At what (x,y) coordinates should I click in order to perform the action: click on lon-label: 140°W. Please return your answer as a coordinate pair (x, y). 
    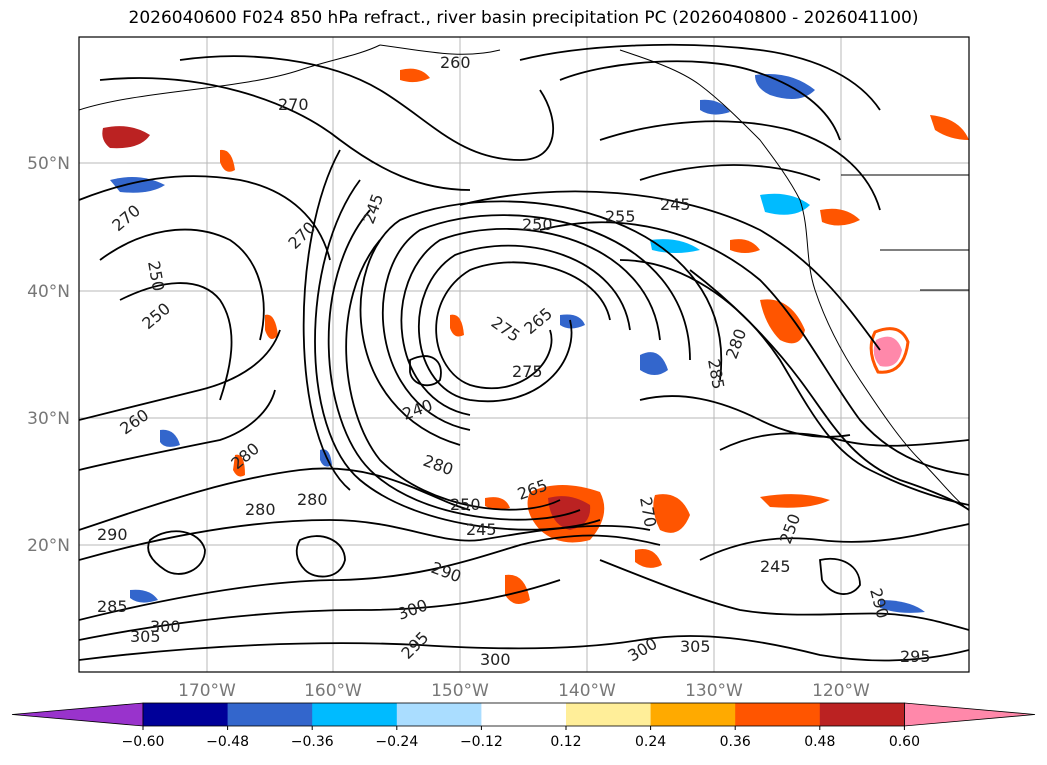
    Looking at the image, I should click on (587, 691).